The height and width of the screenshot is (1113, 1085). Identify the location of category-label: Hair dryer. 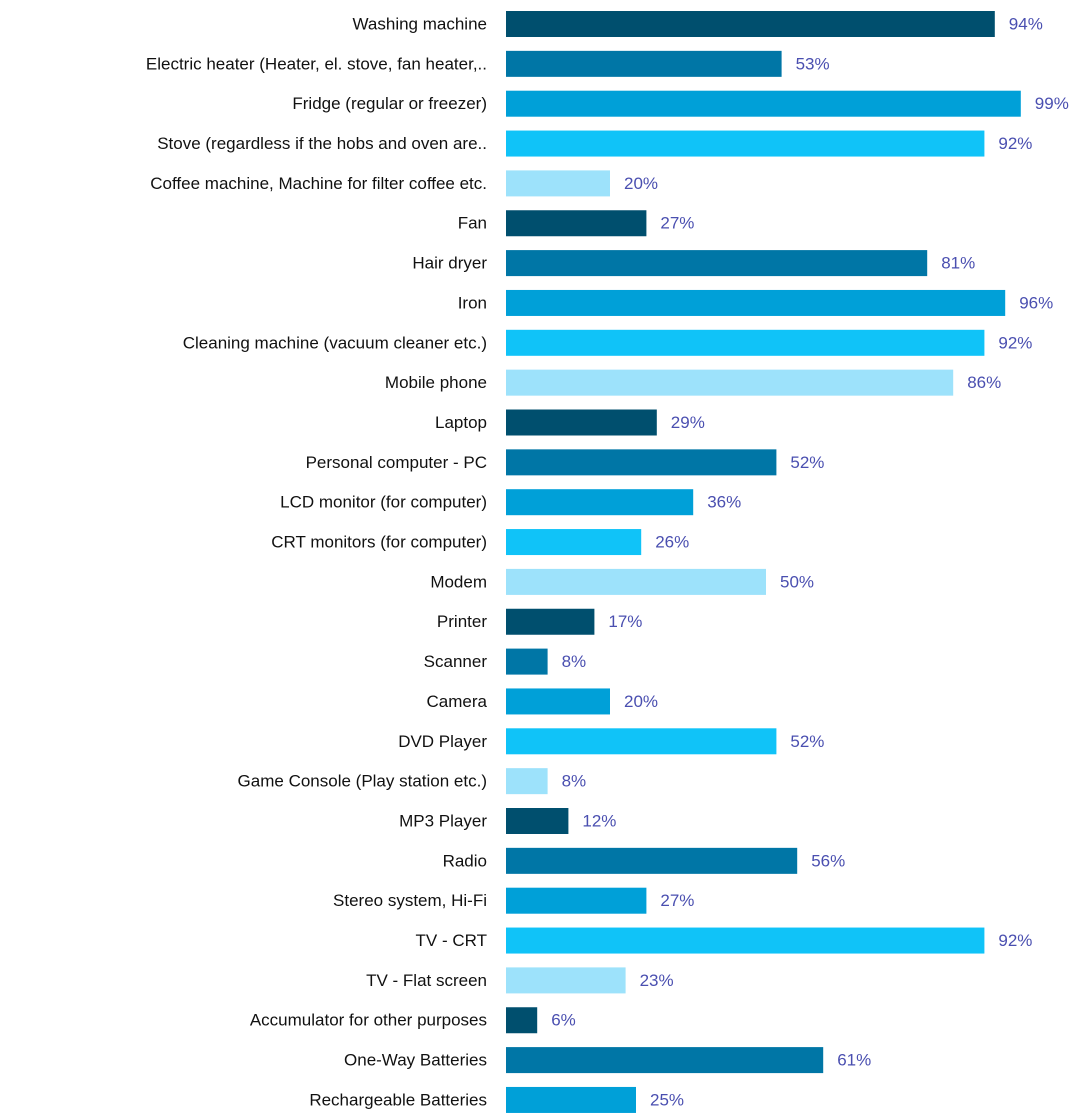
(449, 263).